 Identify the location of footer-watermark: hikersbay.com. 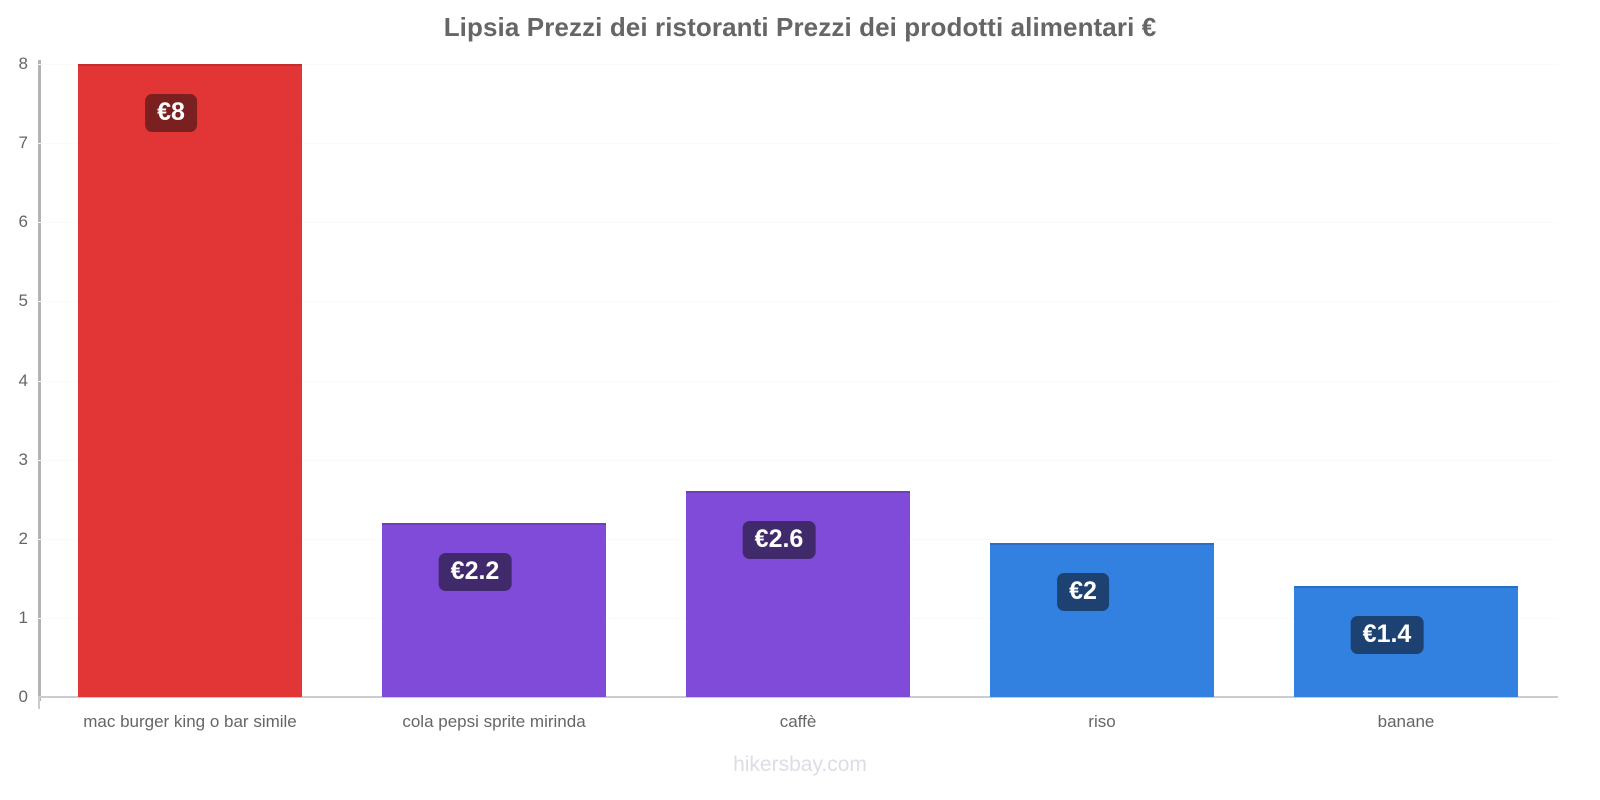
(800, 764).